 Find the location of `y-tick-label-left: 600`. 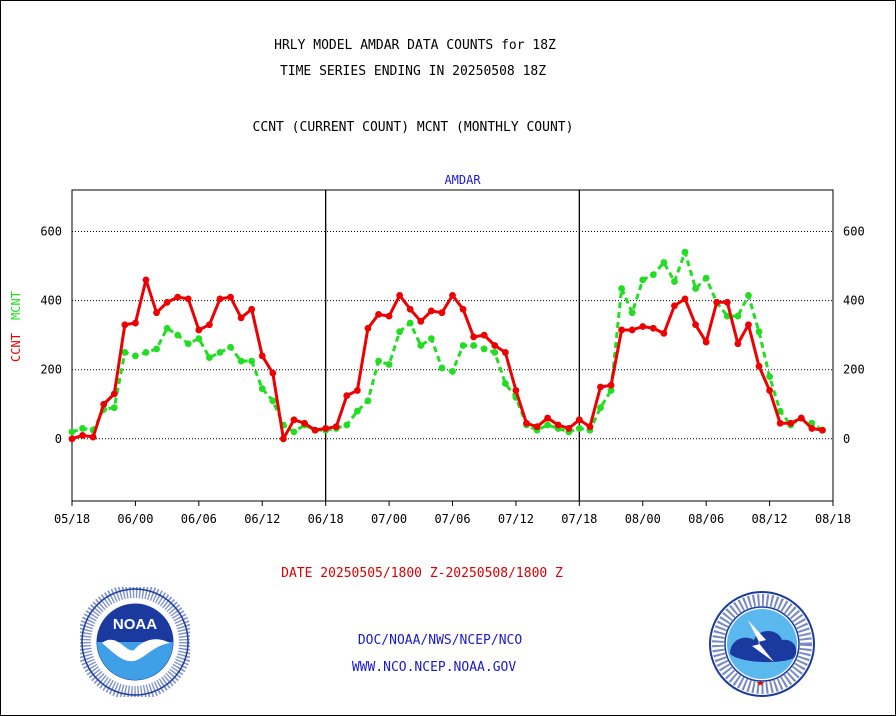

y-tick-label-left: 600 is located at coordinates (51, 231).